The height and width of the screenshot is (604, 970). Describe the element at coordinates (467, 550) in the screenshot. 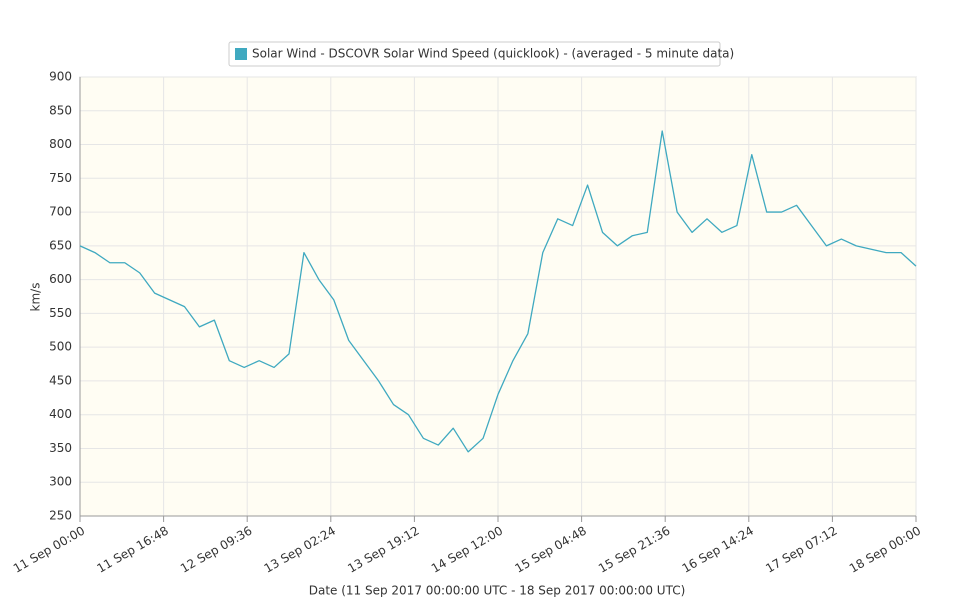

I see `x-tick-label: 14 Sep 12:00` at that location.